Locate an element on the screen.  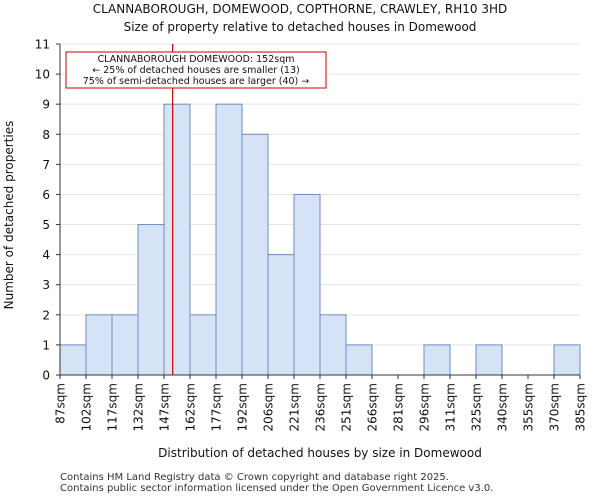
bar-370sqm is located at coordinates (567, 360).